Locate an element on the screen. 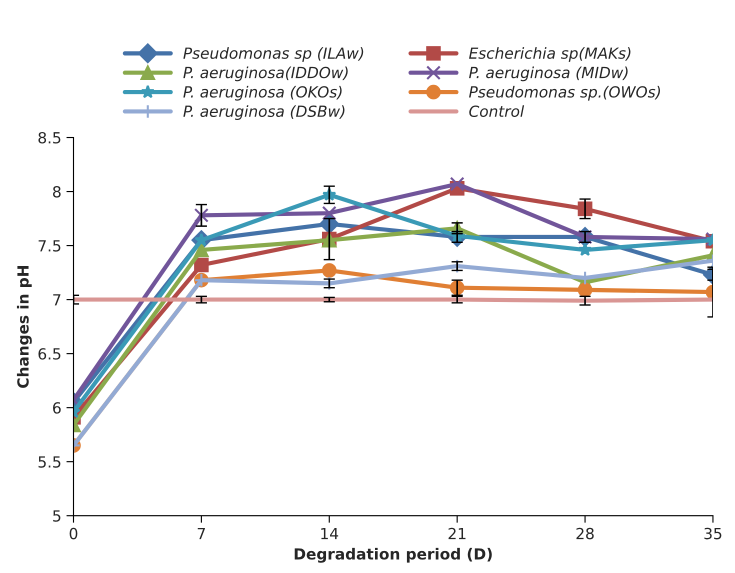  y-axis-title: Changes in pH is located at coordinates (24, 327).